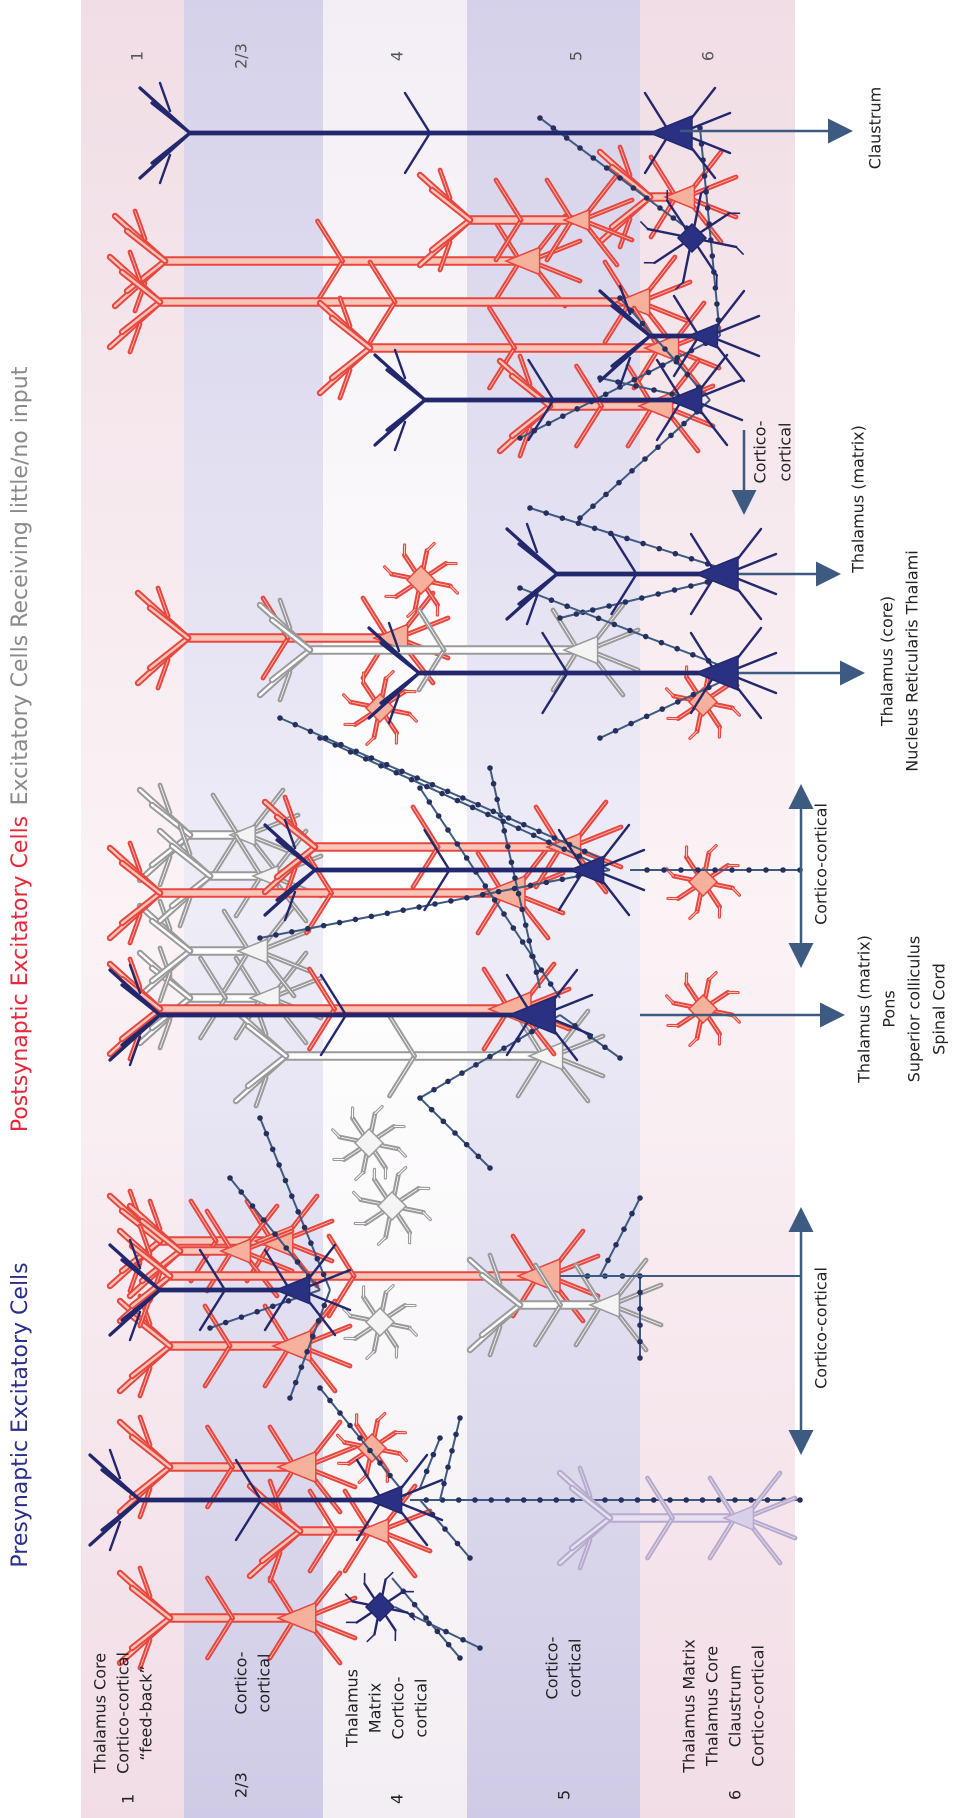  What do you see at coordinates (708, 56) in the screenshot?
I see `layer-number: 6` at bounding box center [708, 56].